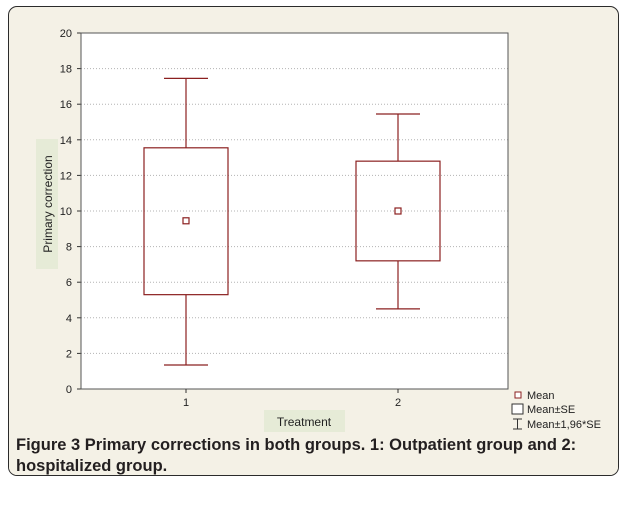 Image resolution: width=625 pixels, height=507 pixels. Describe the element at coordinates (66, 212) in the screenshot. I see `y-tick-label: 10` at that location.